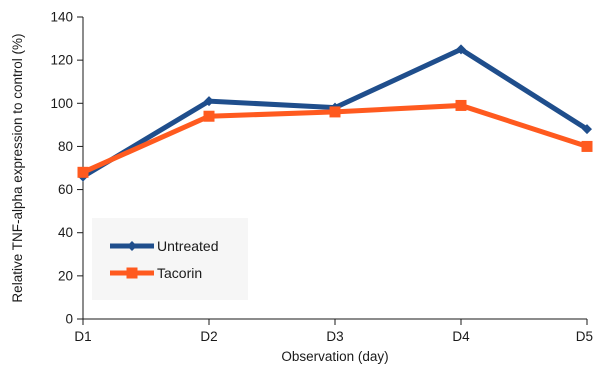  I want to click on legend-marker-untreated, so click(132, 246).